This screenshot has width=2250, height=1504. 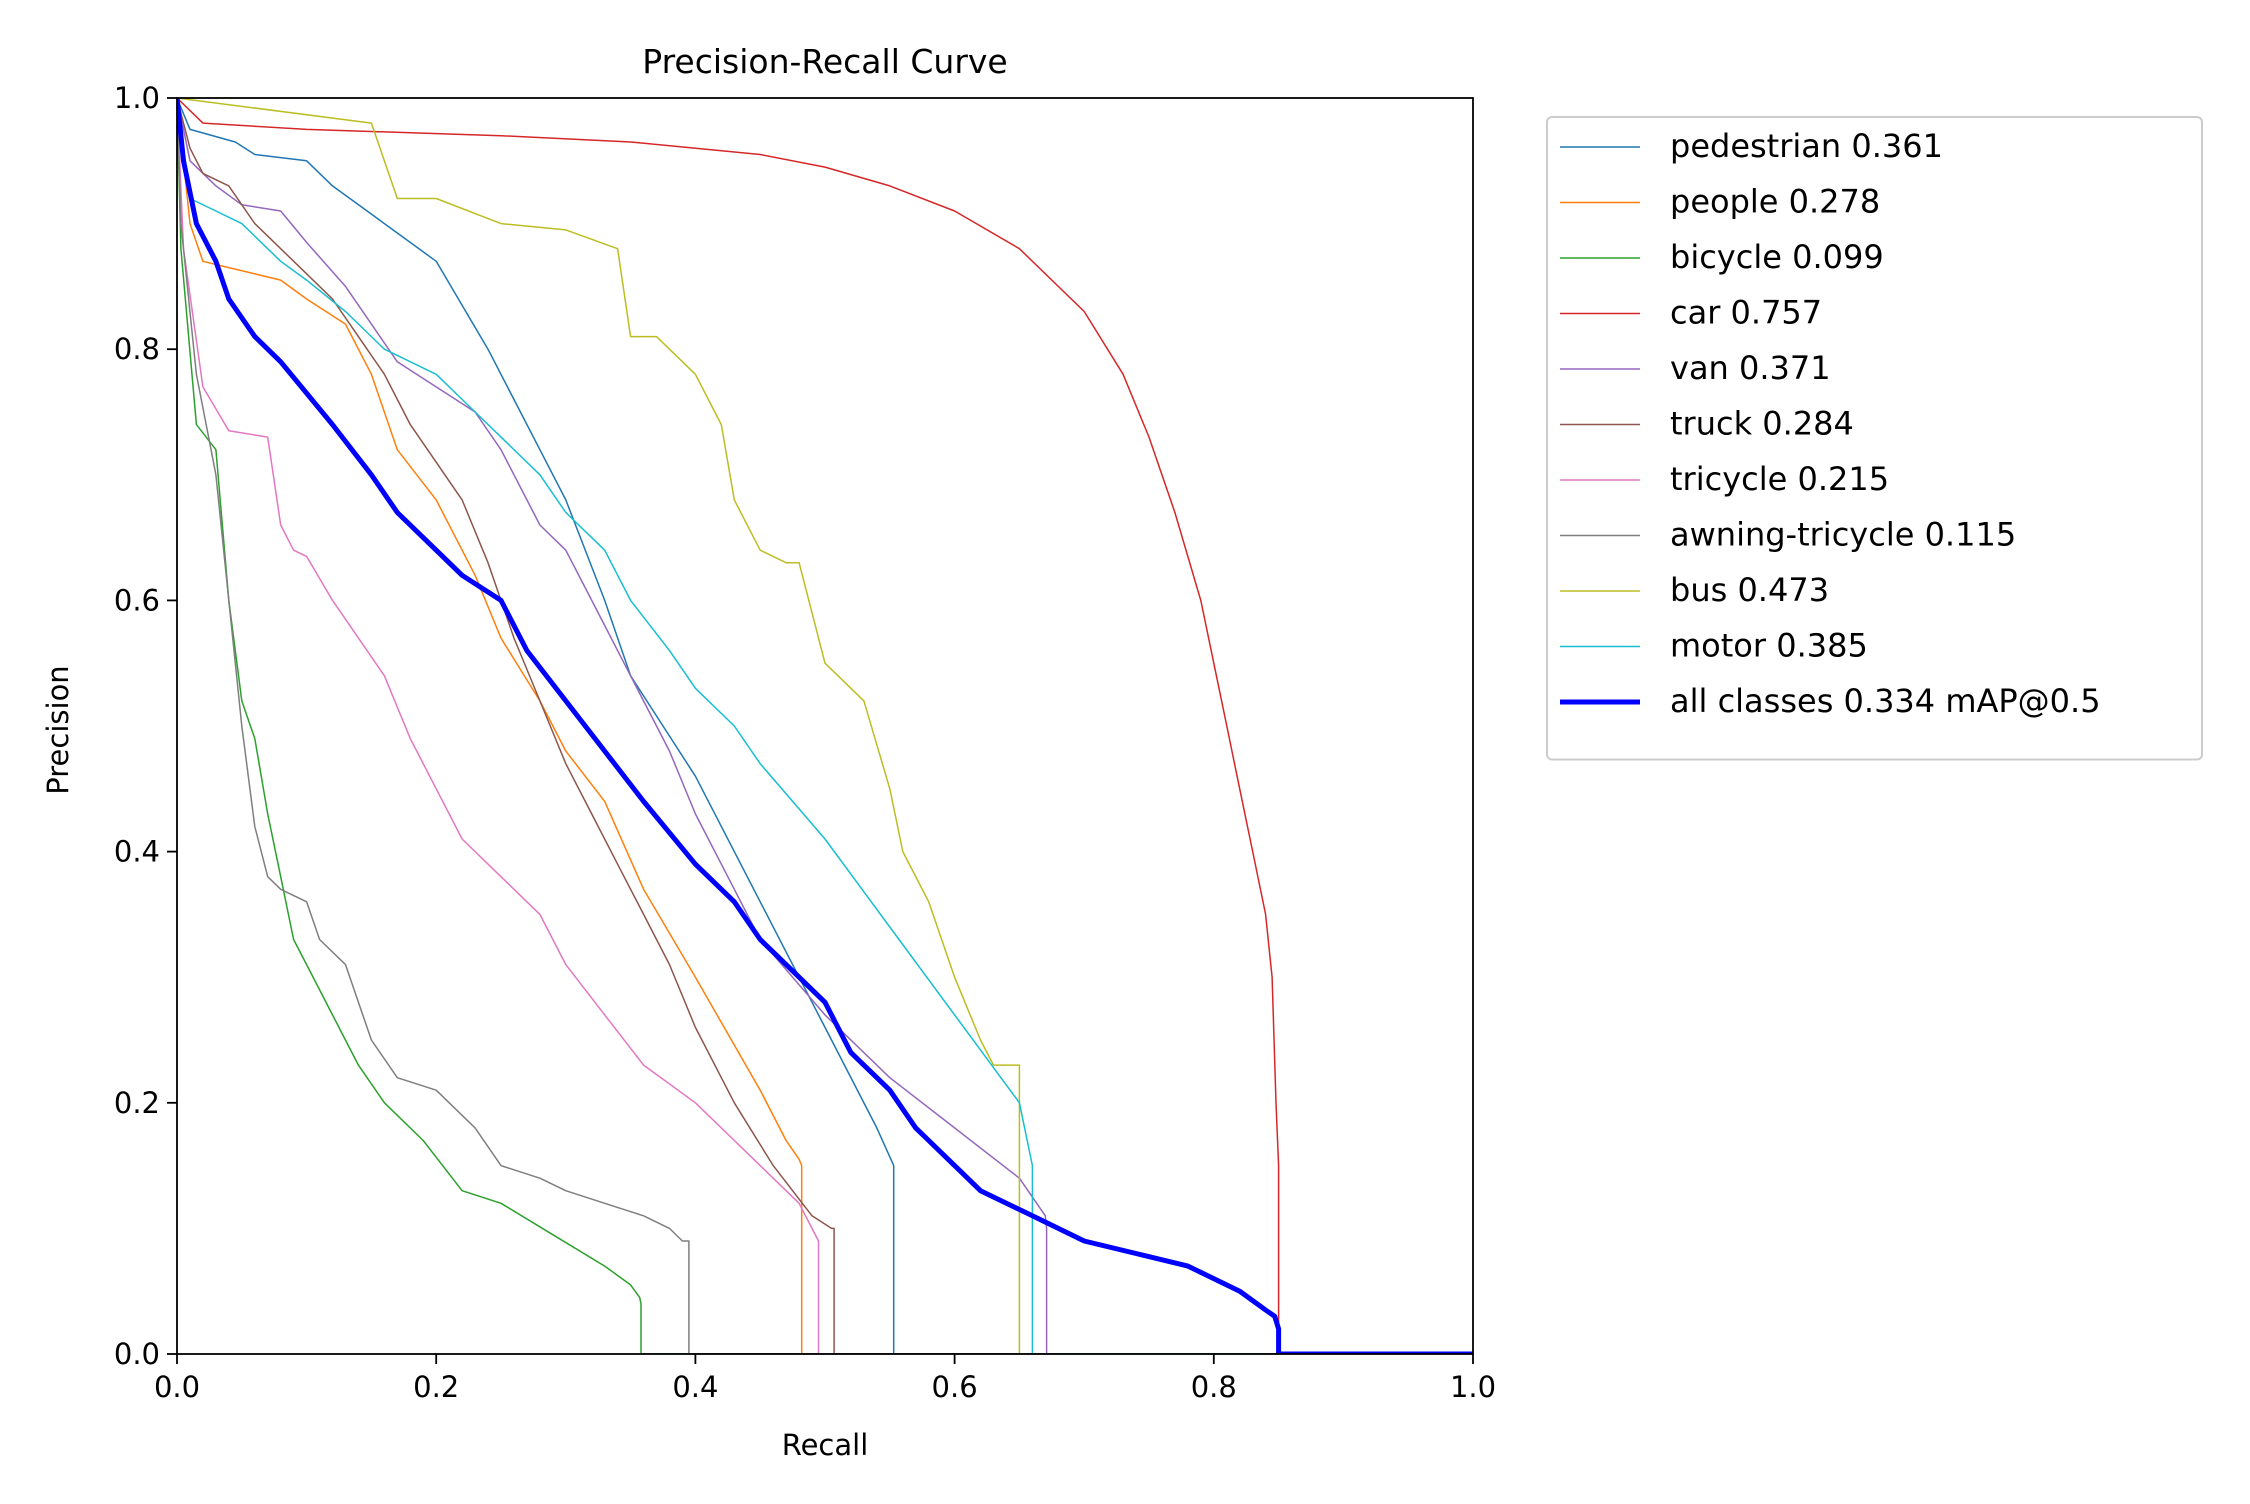 What do you see at coordinates (1762, 424) in the screenshot?
I see `legend-label: truck 0.284` at bounding box center [1762, 424].